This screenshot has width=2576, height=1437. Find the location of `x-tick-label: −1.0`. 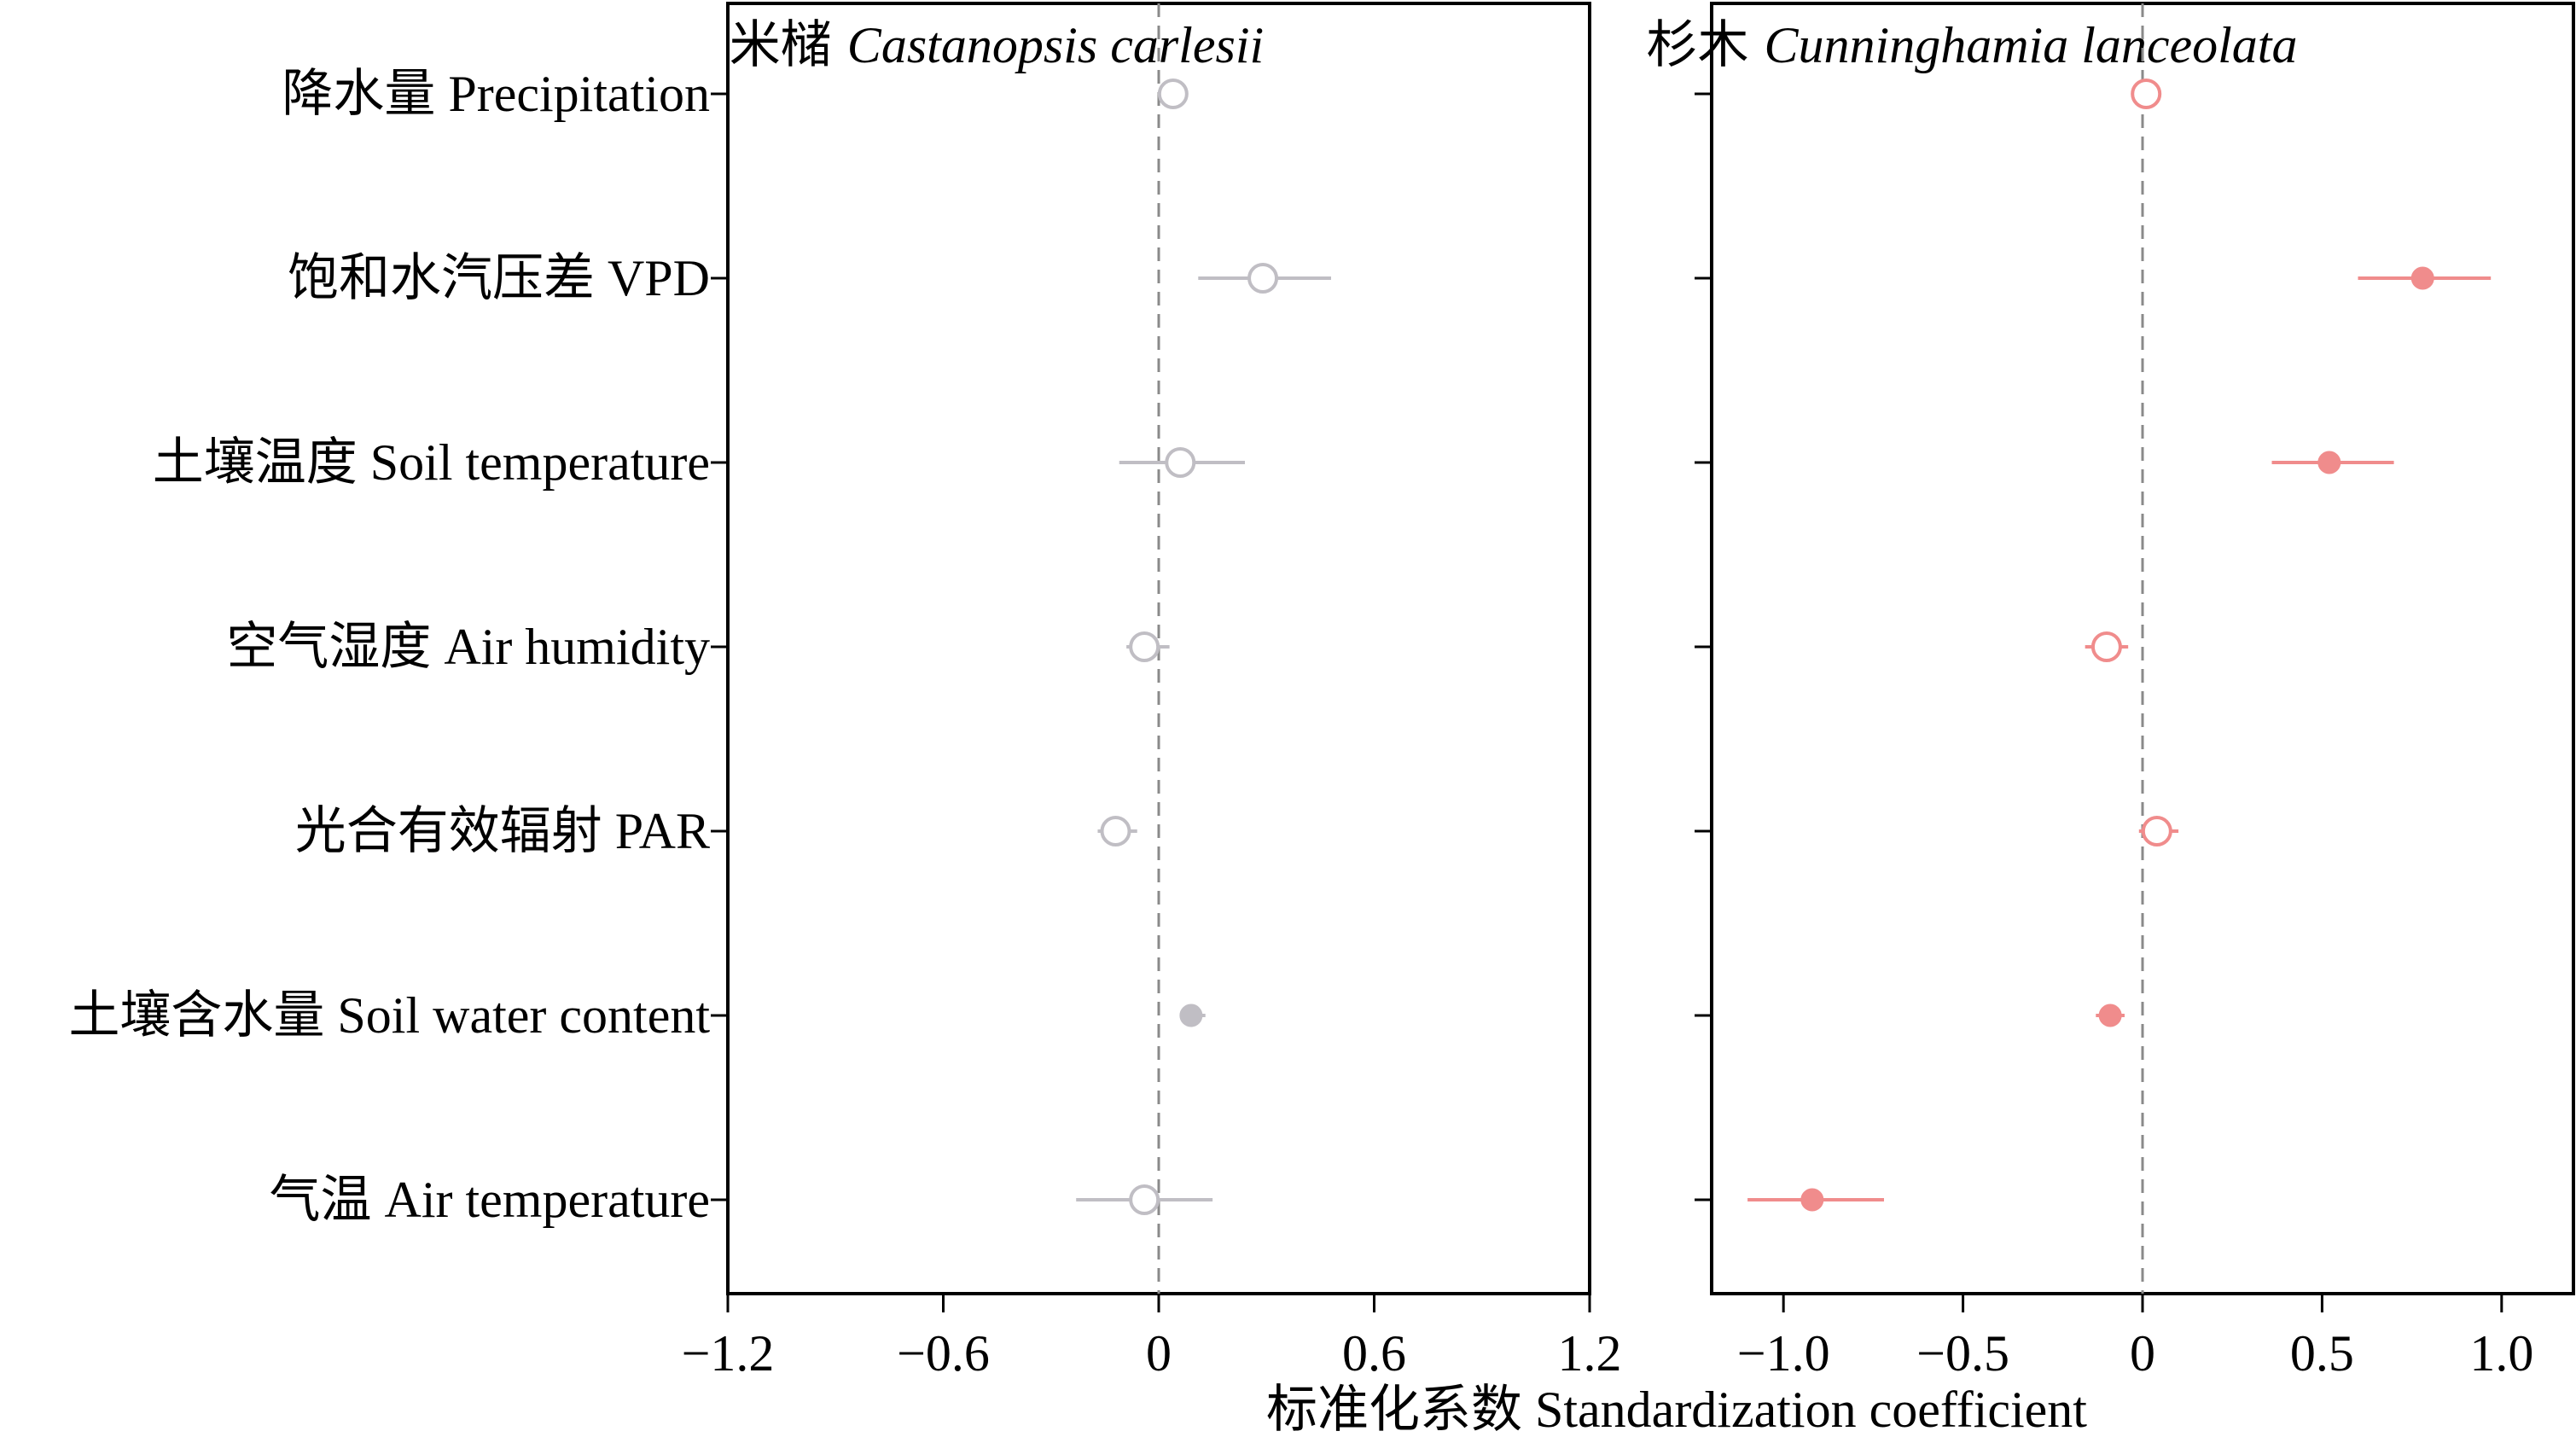

x-tick-label: −1.0 is located at coordinates (1783, 1354).